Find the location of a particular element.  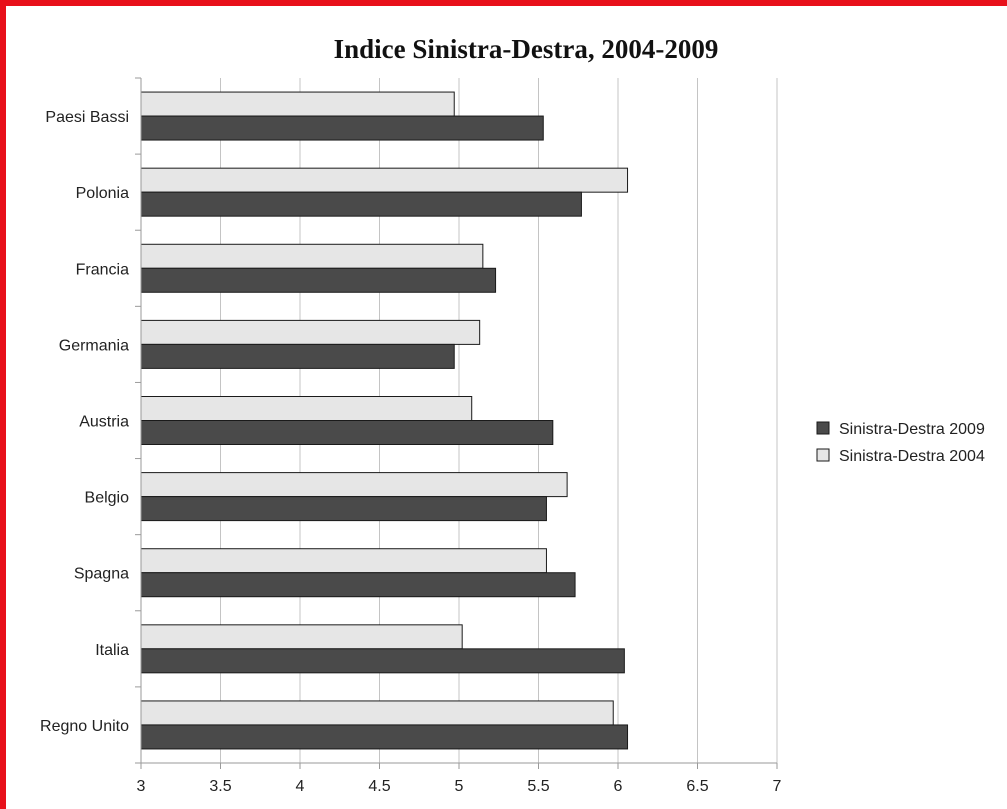

category-label: Belgio is located at coordinates (107, 498).